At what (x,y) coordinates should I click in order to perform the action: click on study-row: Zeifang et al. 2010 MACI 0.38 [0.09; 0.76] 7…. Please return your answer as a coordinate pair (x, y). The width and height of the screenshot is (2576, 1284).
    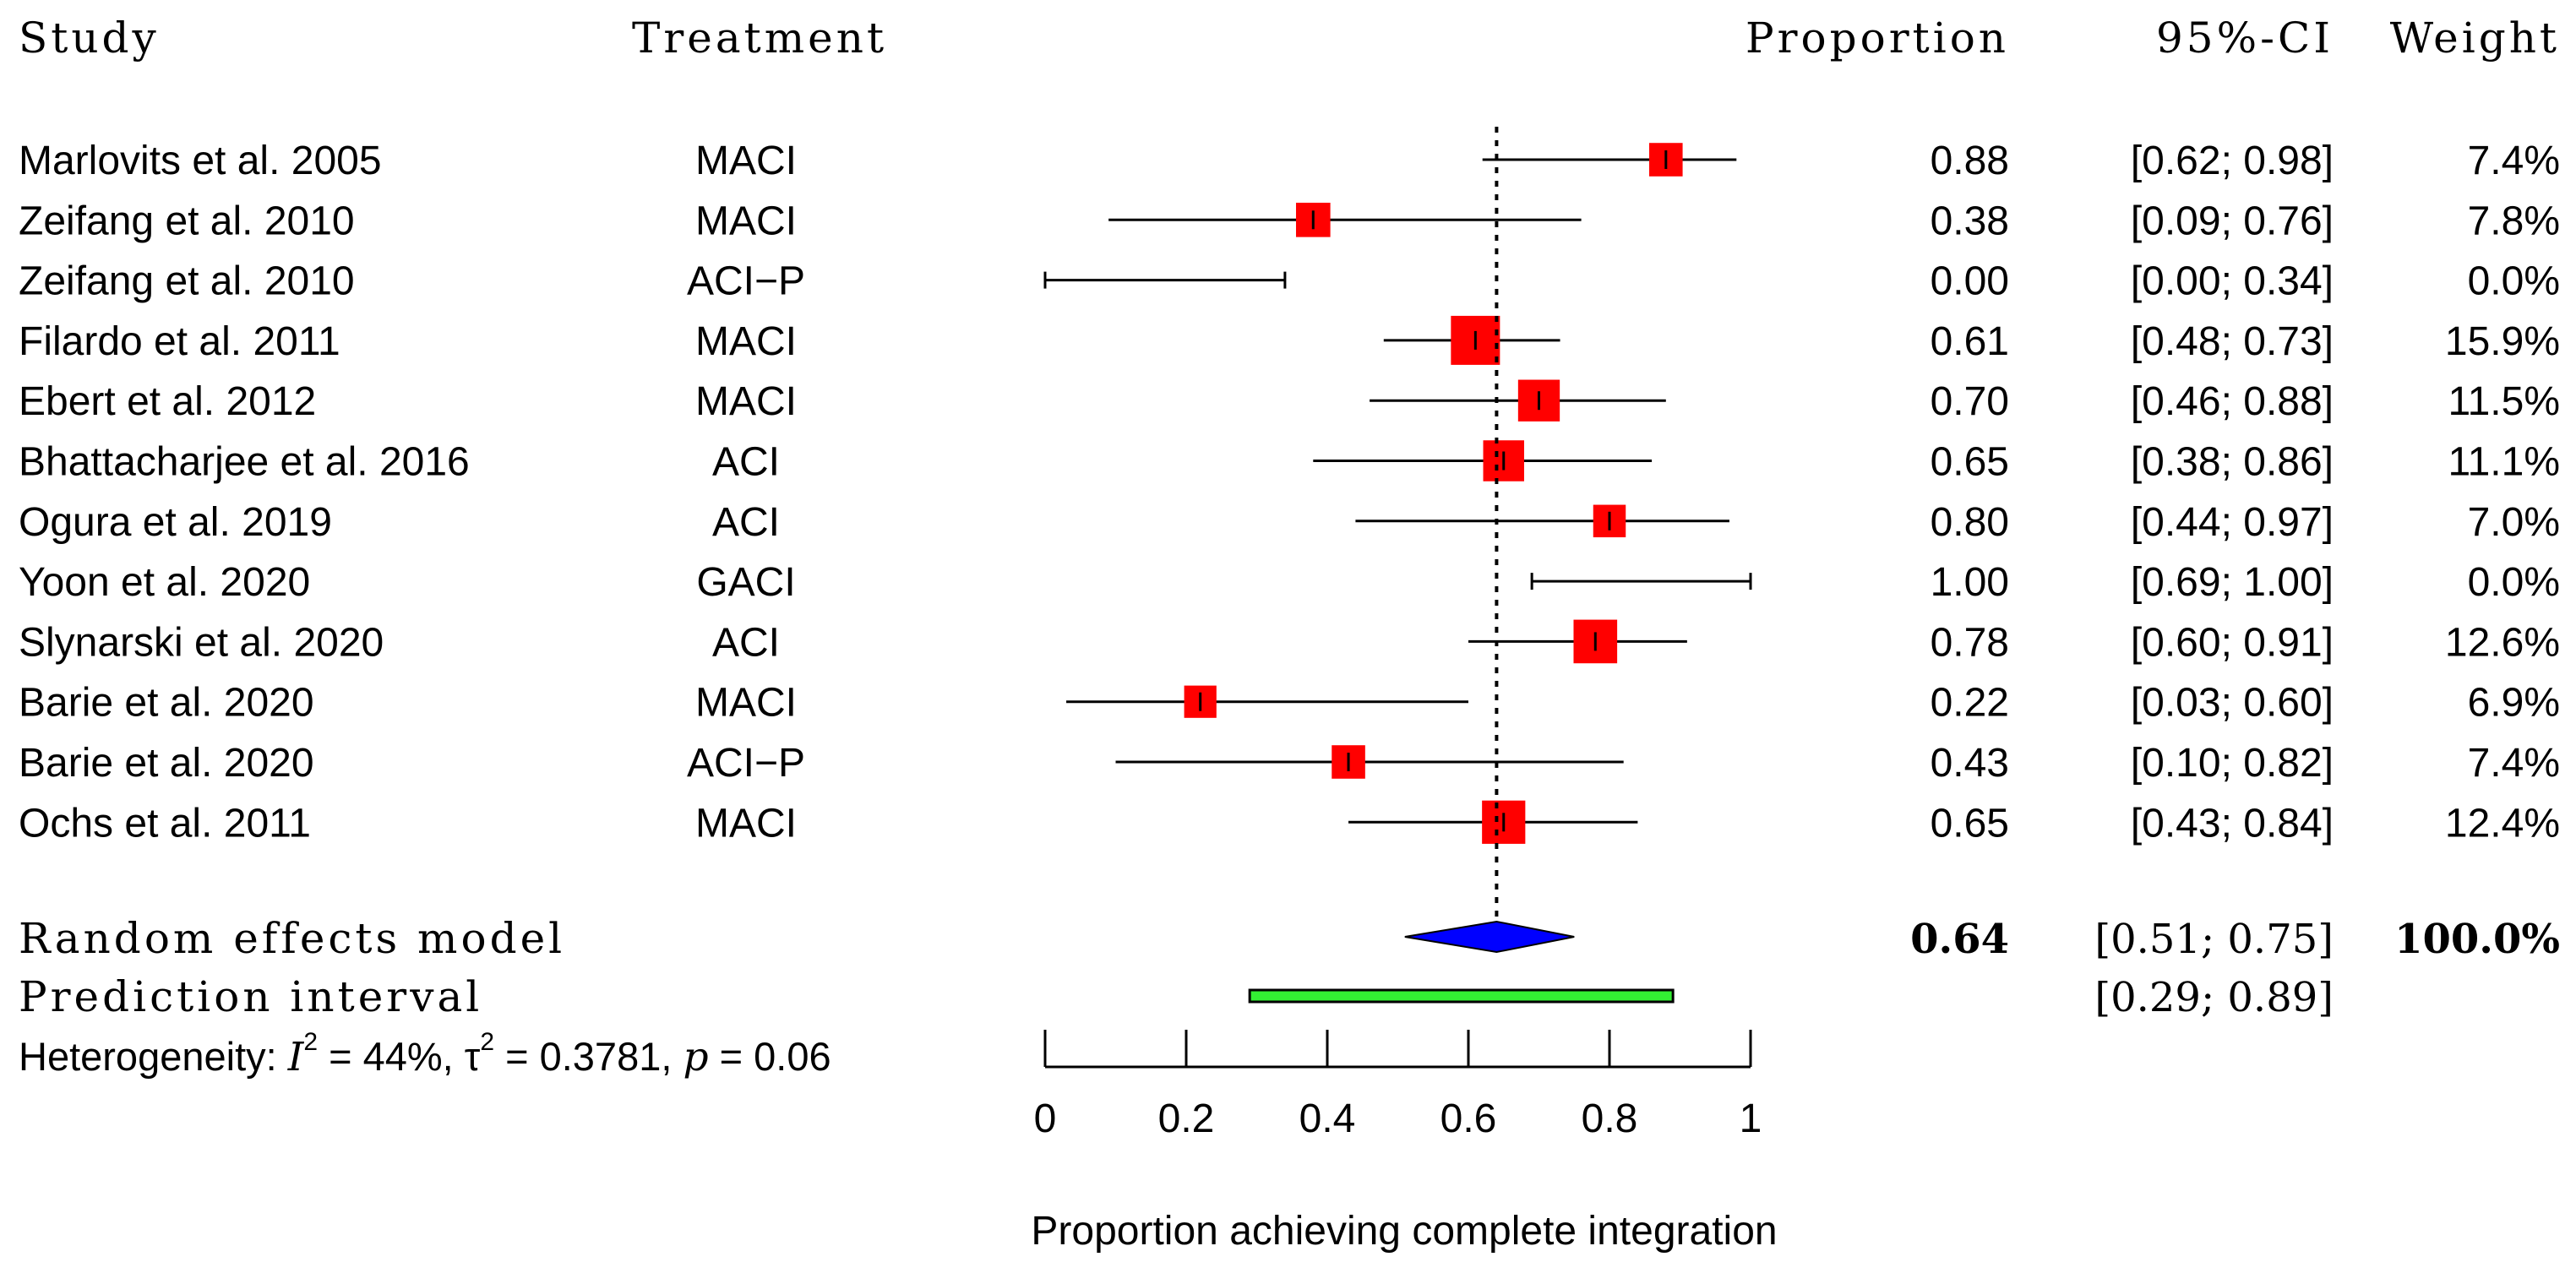
    Looking at the image, I should click on (1289, 221).